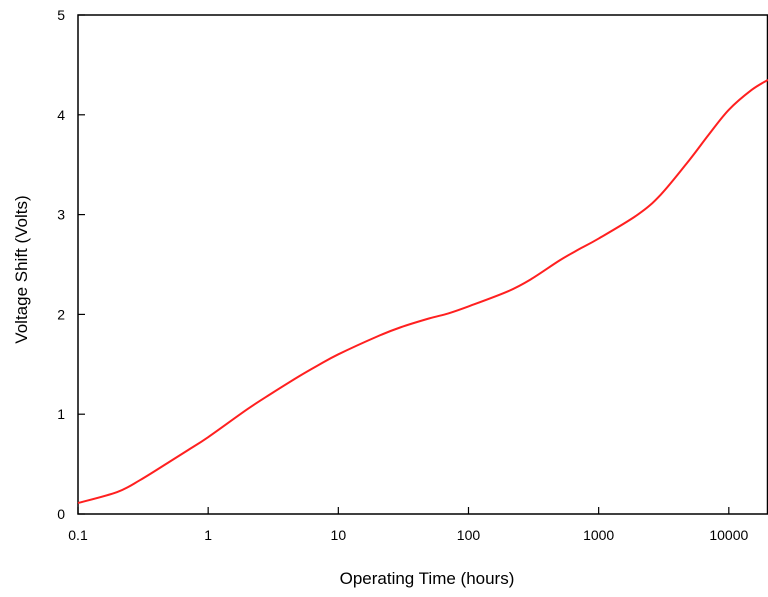  What do you see at coordinates (469, 535) in the screenshot?
I see `x-tick-label: 100` at bounding box center [469, 535].